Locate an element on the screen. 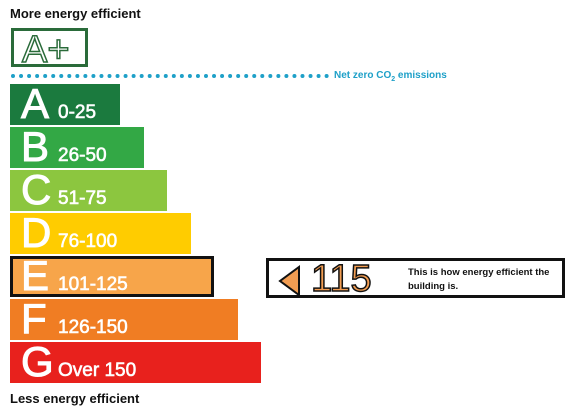 The height and width of the screenshot is (411, 573). net-zero-label: Net zero CO2 emissions is located at coordinates (390, 76).